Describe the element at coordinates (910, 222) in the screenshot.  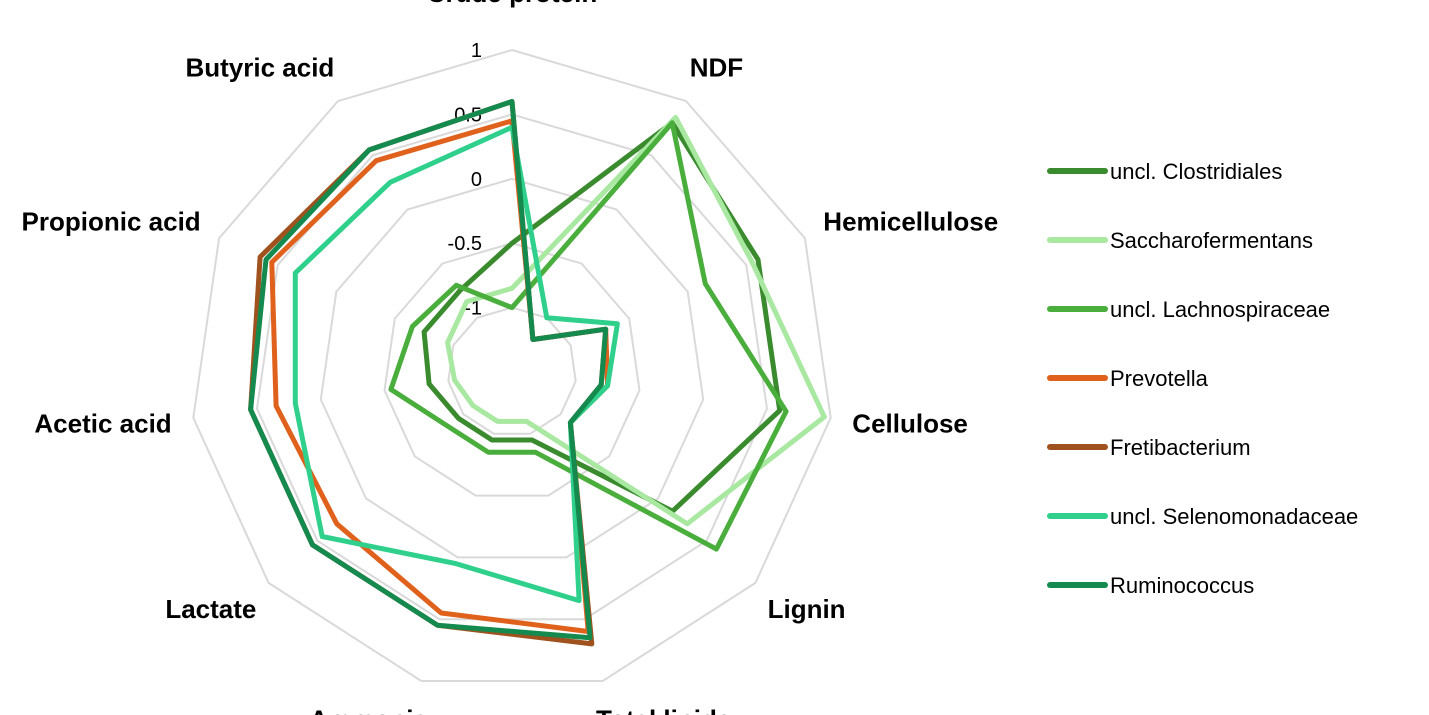
I see `axis-label: Hemicellulose` at that location.